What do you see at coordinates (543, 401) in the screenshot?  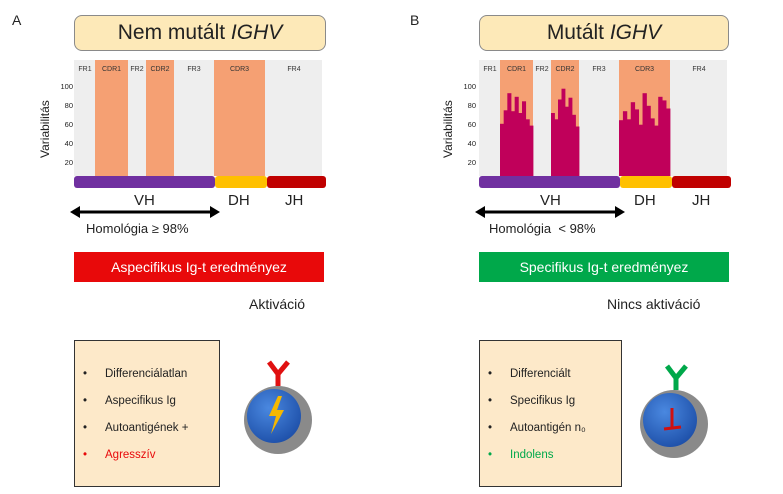 I see `list-item-text: Specifikus Ig` at bounding box center [543, 401].